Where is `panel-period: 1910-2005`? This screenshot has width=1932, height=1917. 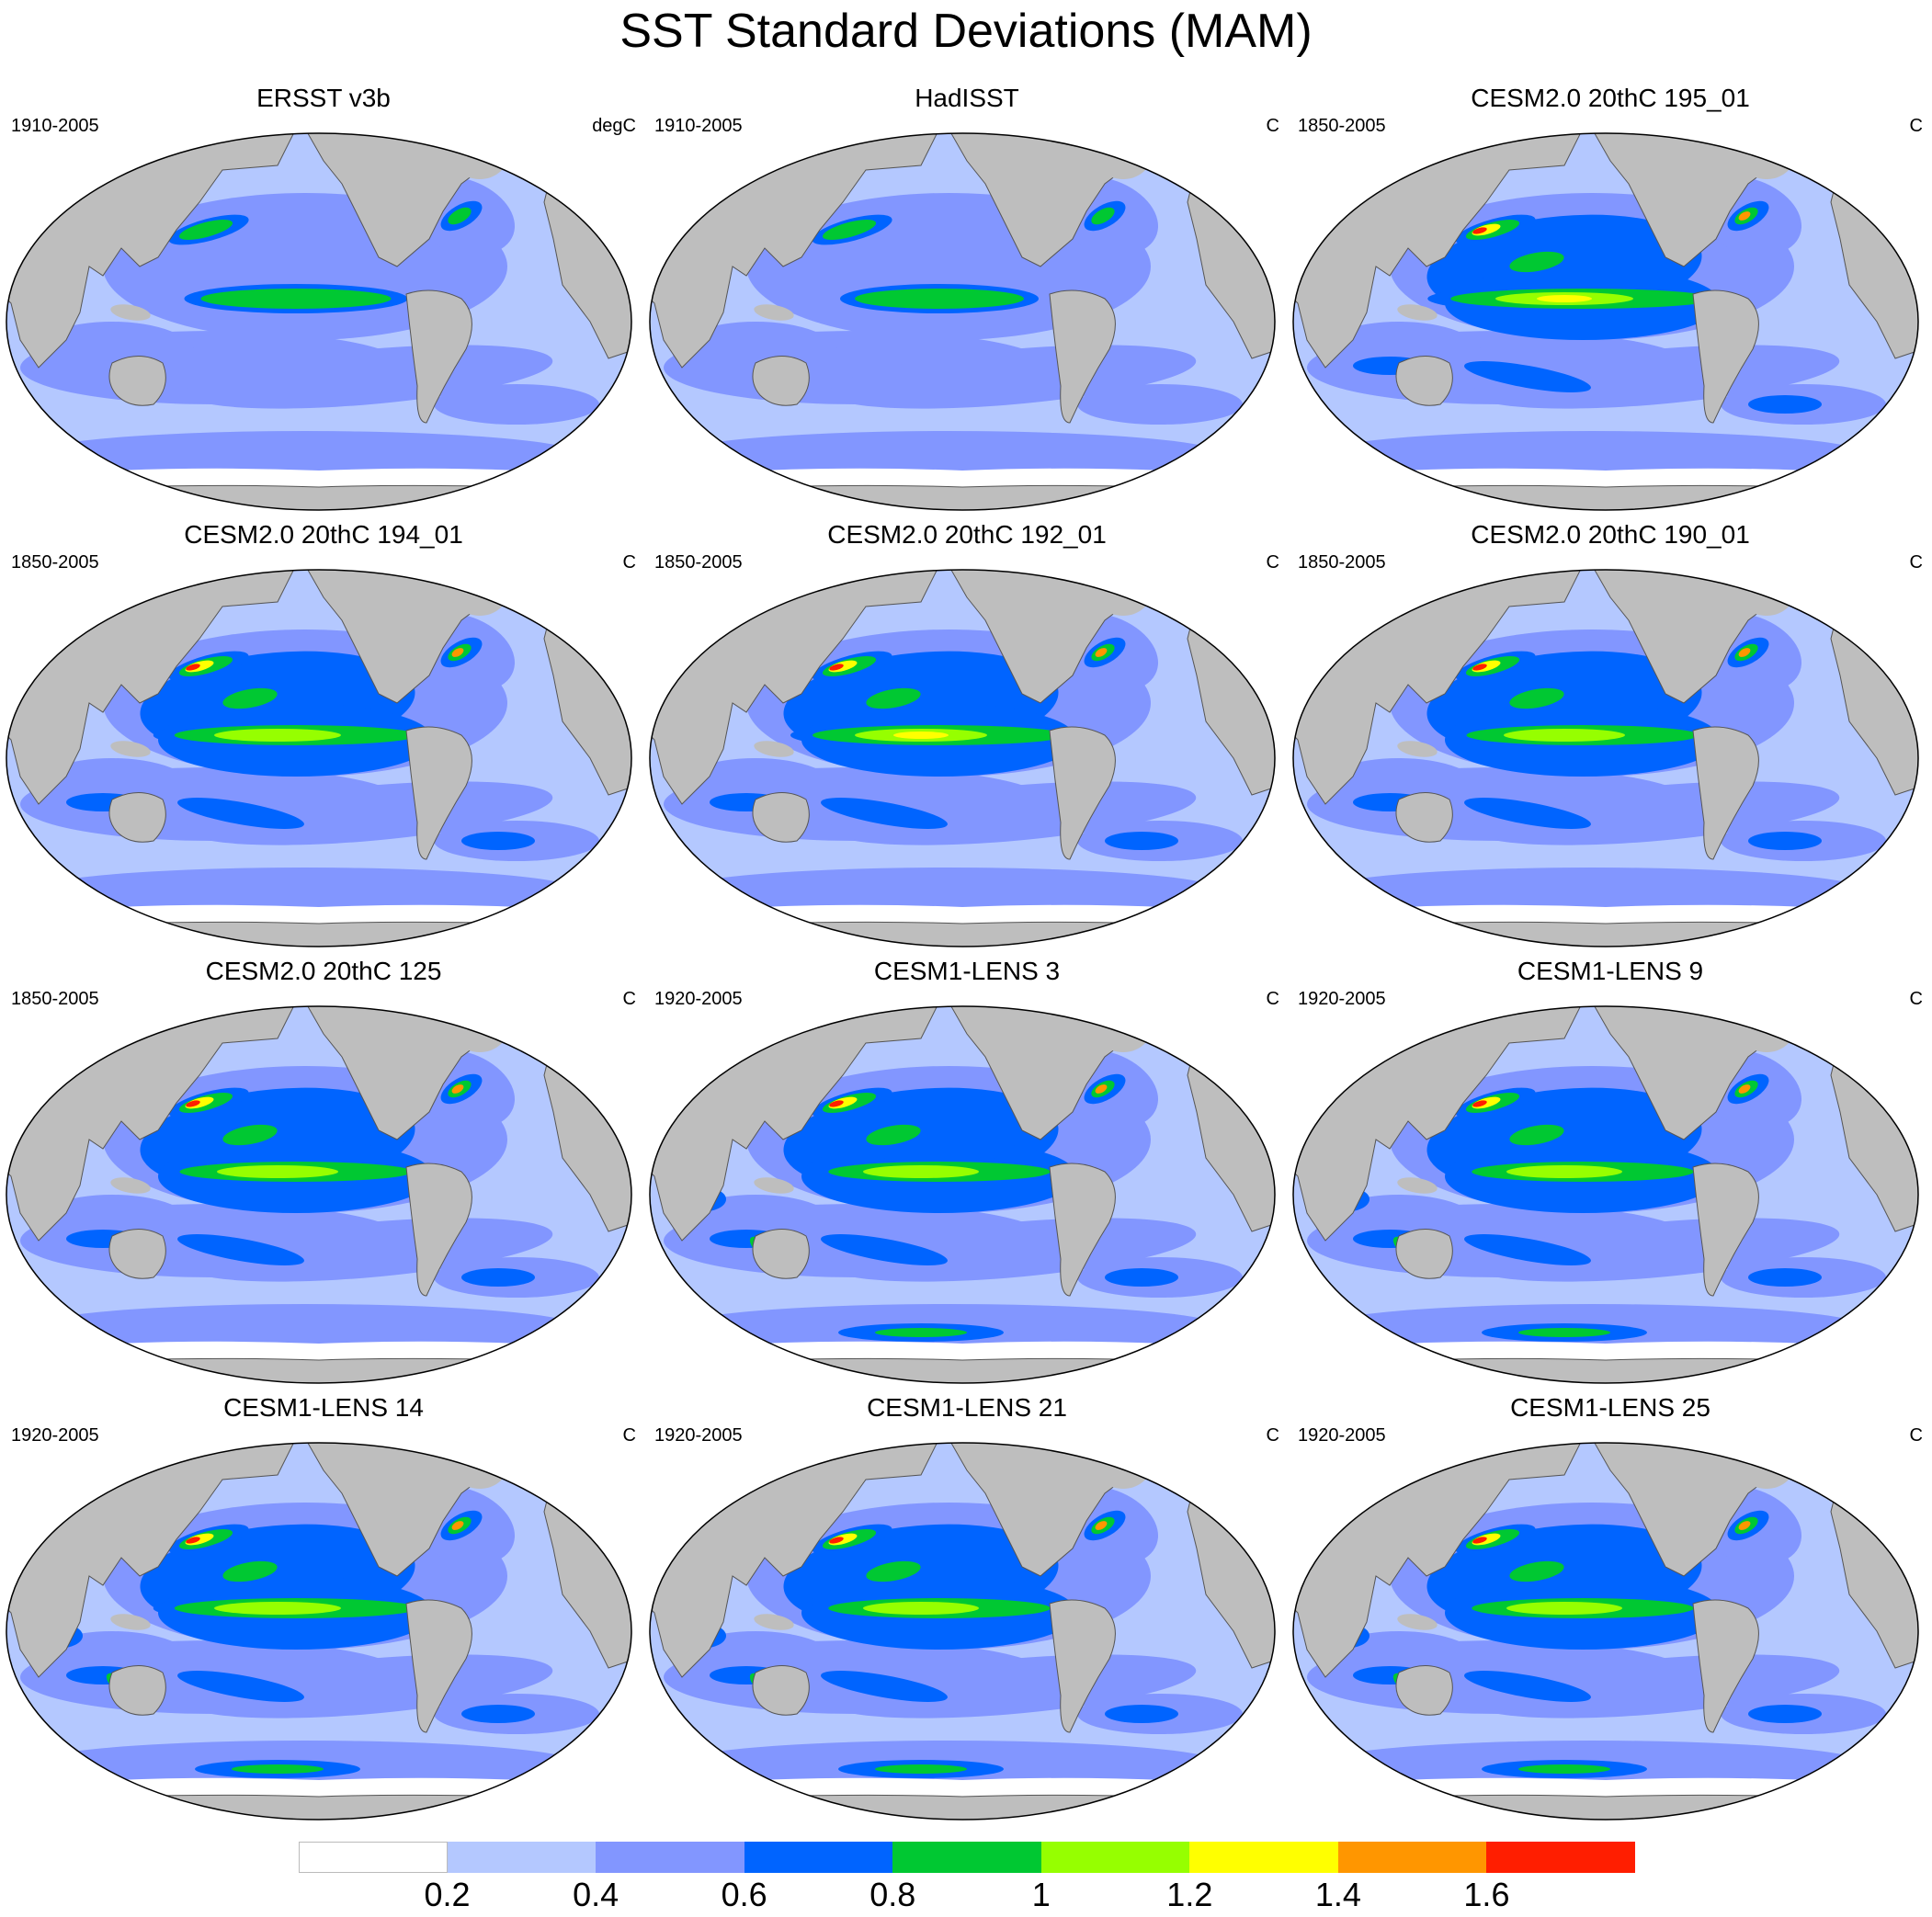 panel-period: 1910-2005 is located at coordinates (698, 126).